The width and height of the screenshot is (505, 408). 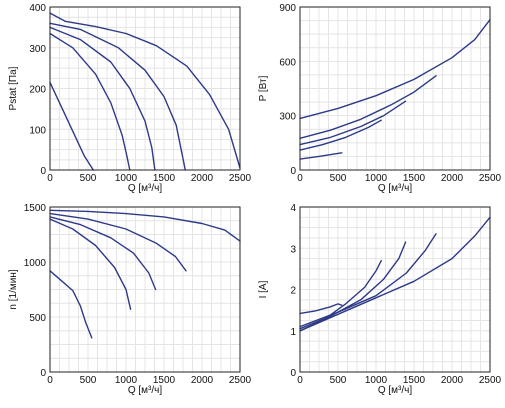 I want to click on y-axis-label: n [1/мин], so click(x=13, y=289).